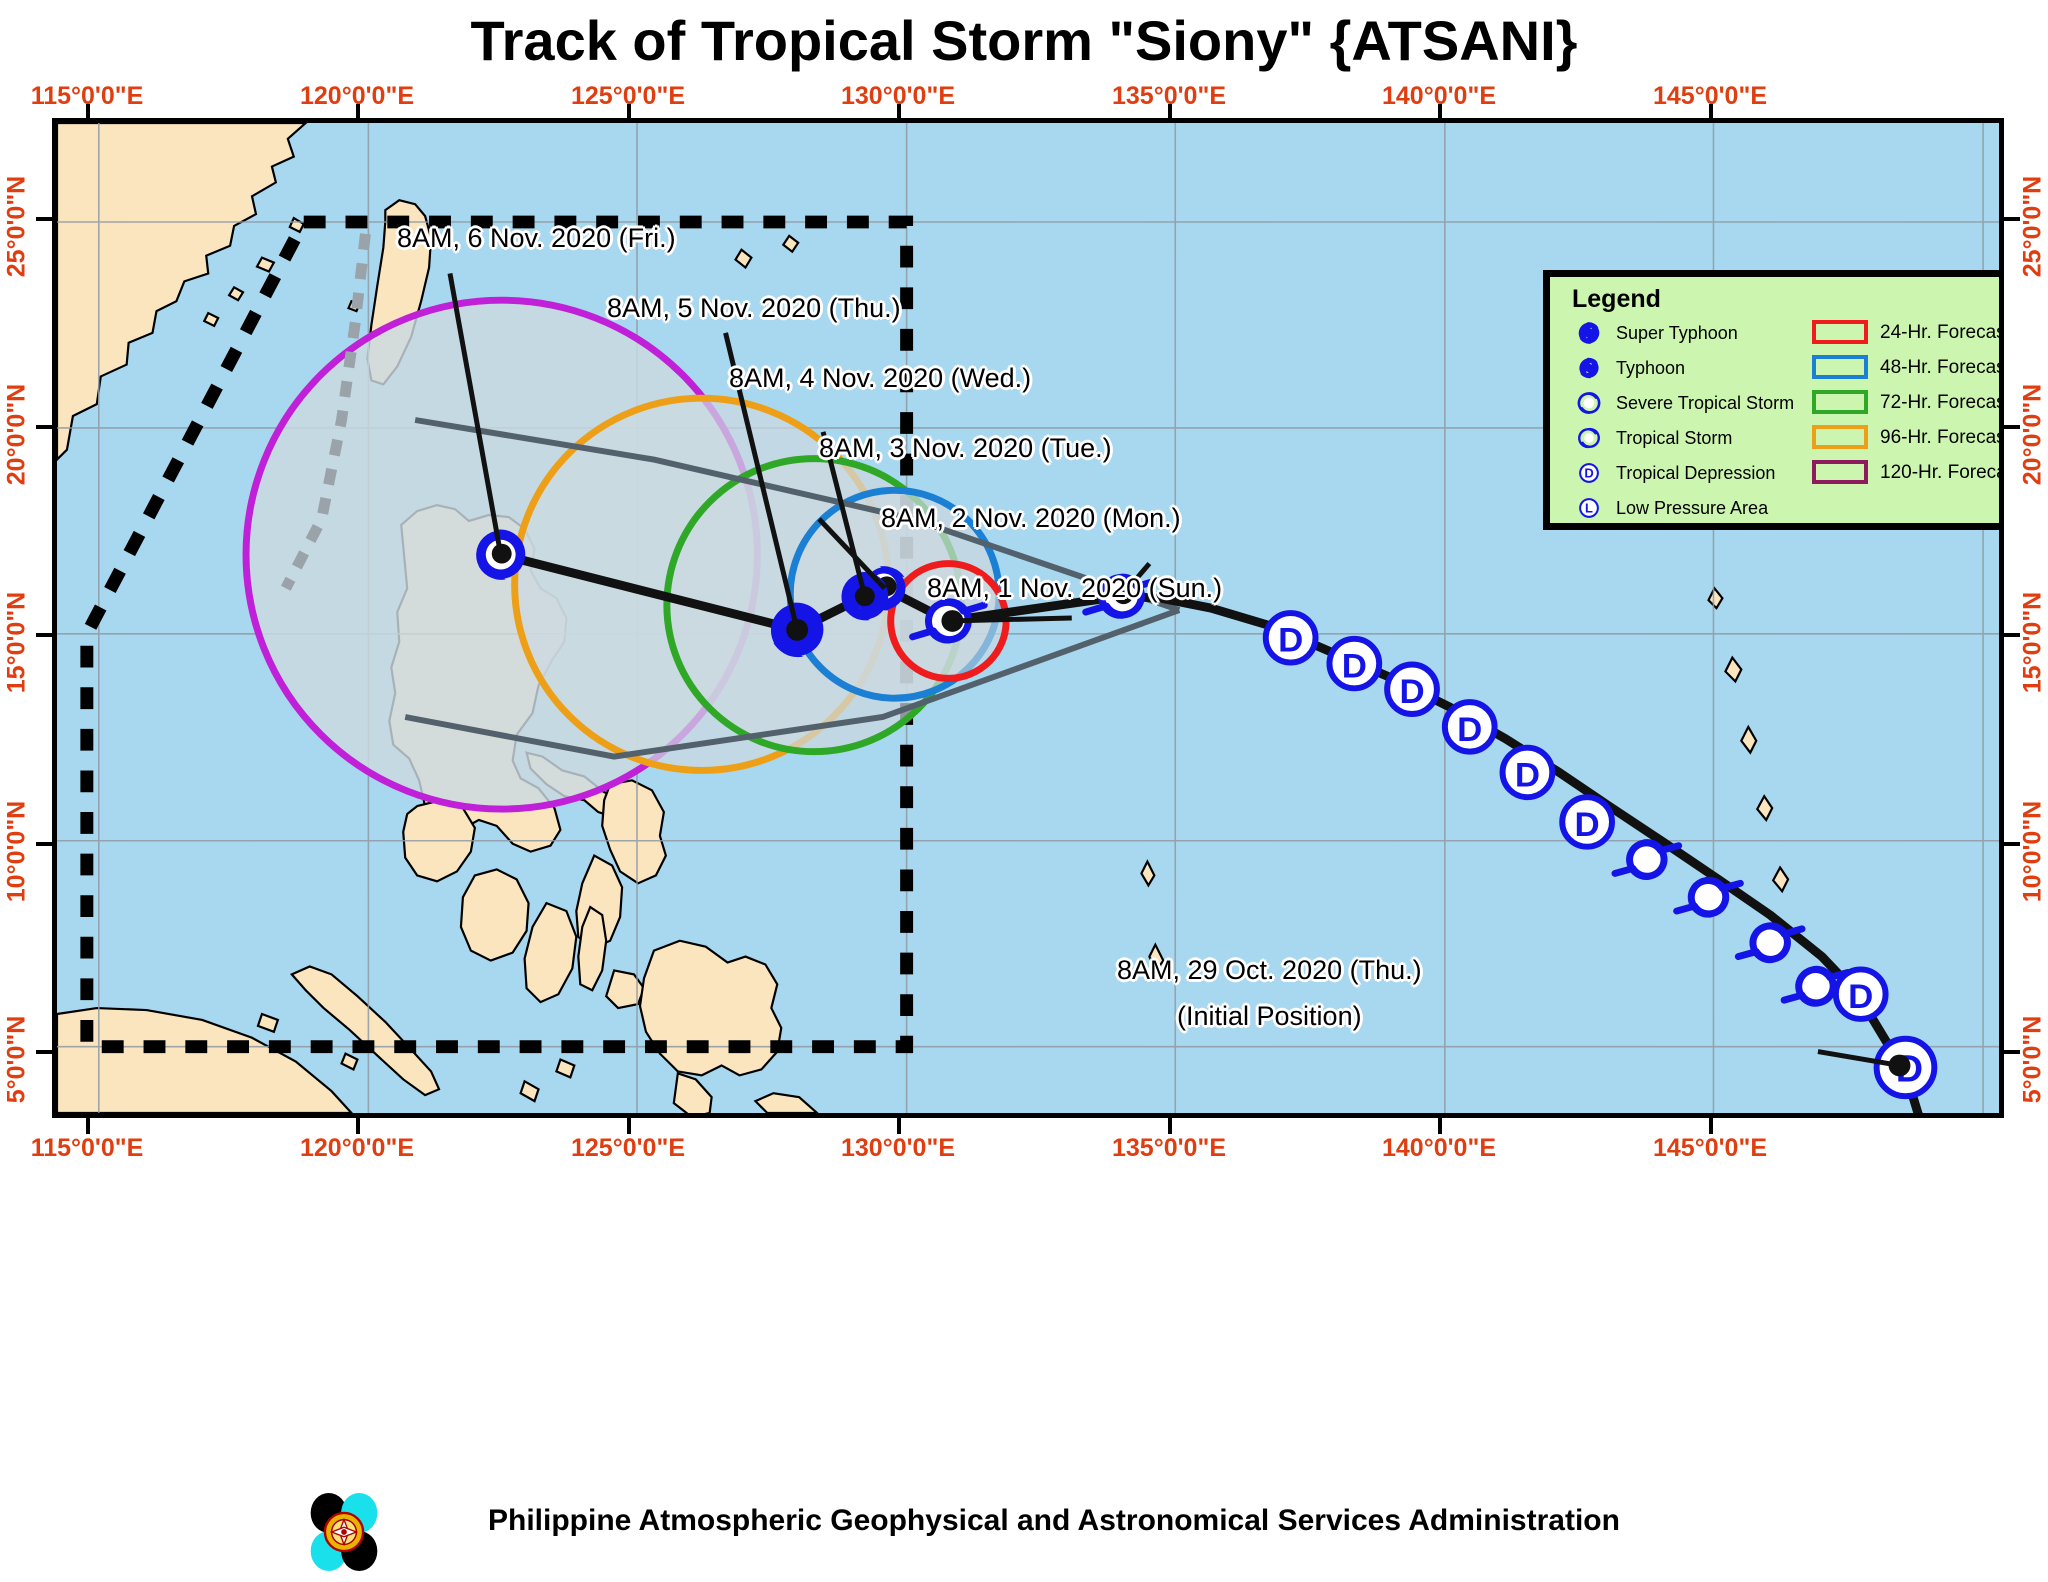 The height and width of the screenshot is (1582, 2048). I want to click on tropical-storm-icon, so click(1589, 438).